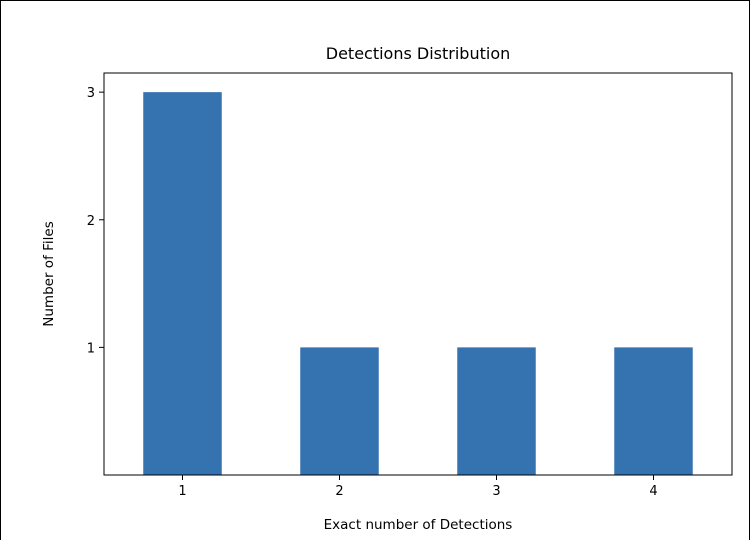 This screenshot has width=750, height=542. I want to click on y-axis-label: Number of Files, so click(49, 273).